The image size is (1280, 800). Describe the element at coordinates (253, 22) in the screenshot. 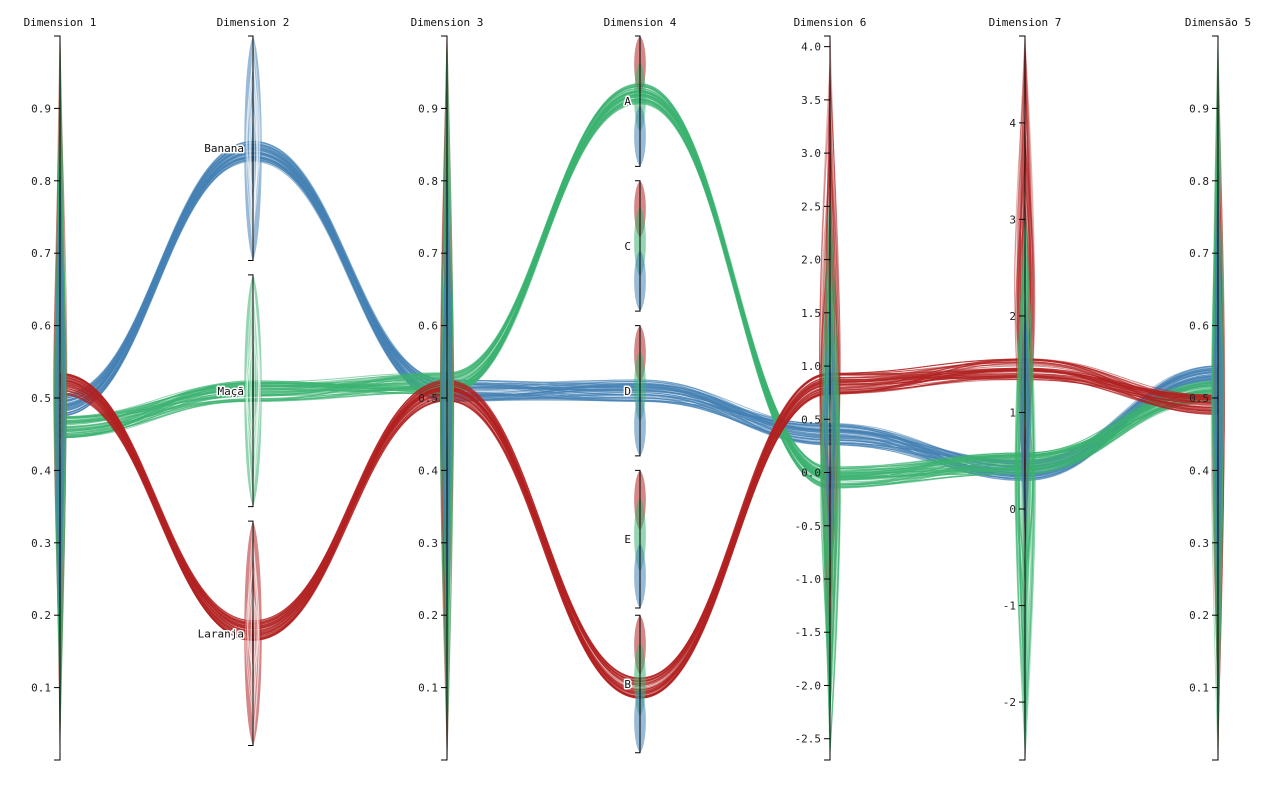

I see `axis-title: Dimension 2` at that location.